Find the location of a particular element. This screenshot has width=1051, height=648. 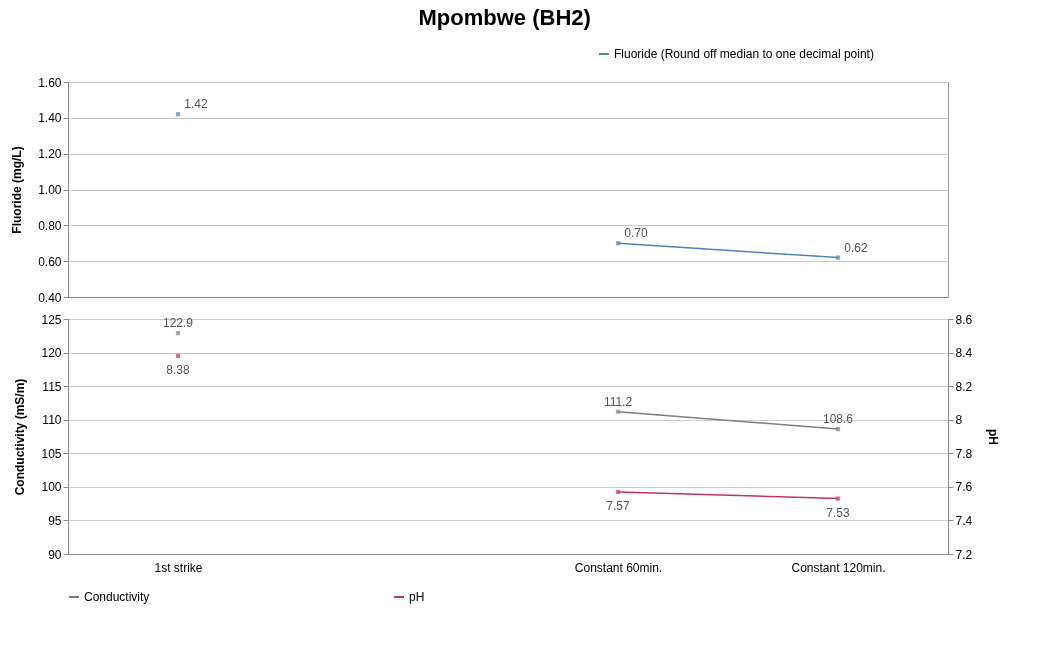

y2-tick-label: 8.6 is located at coordinates (964, 319).